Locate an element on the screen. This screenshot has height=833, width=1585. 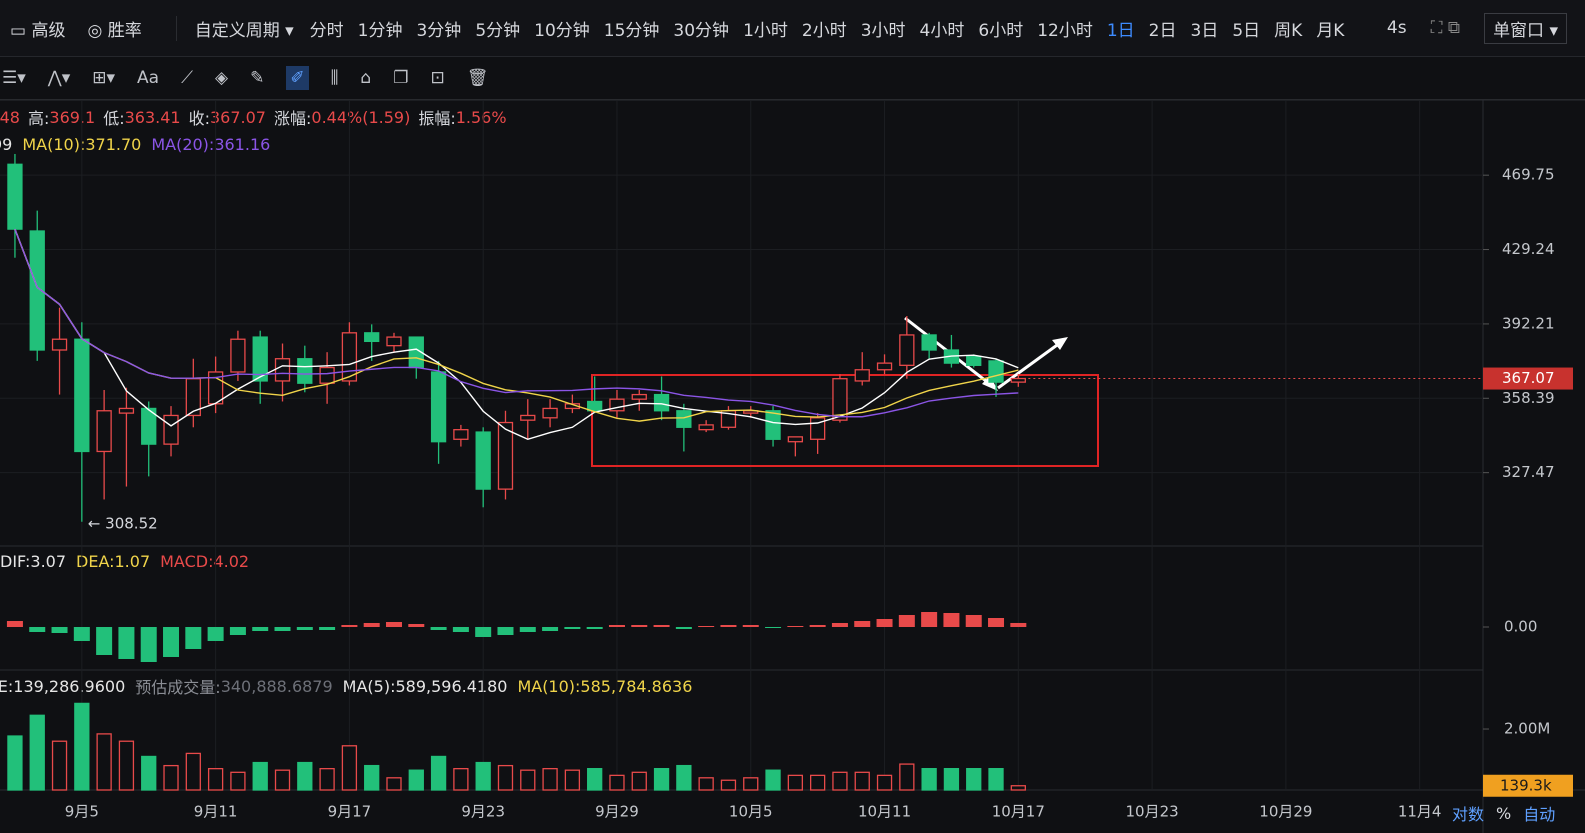
period: 12小时 is located at coordinates (1065, 30).